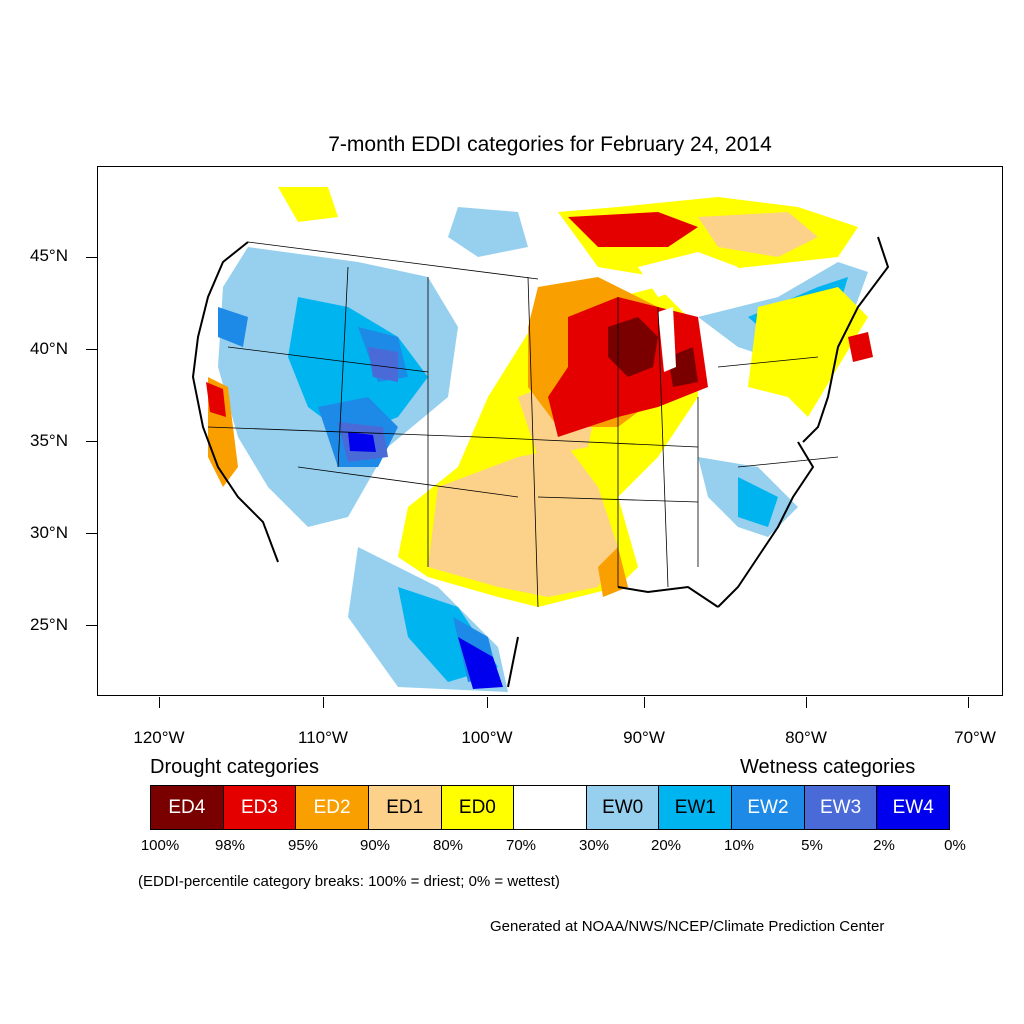  What do you see at coordinates (841, 807) in the screenshot?
I see `legend-cell-ew3: EW3` at bounding box center [841, 807].